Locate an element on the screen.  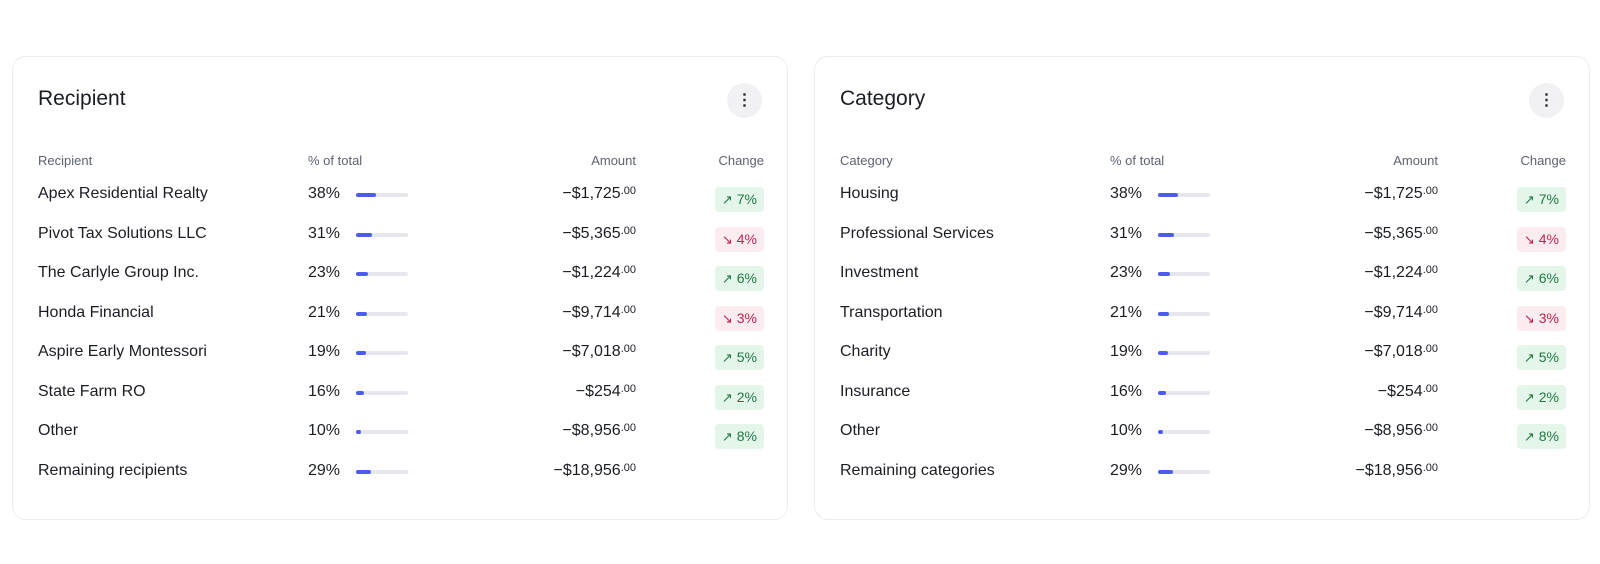
change-badge: ↗ 7% is located at coordinates (1541, 199).